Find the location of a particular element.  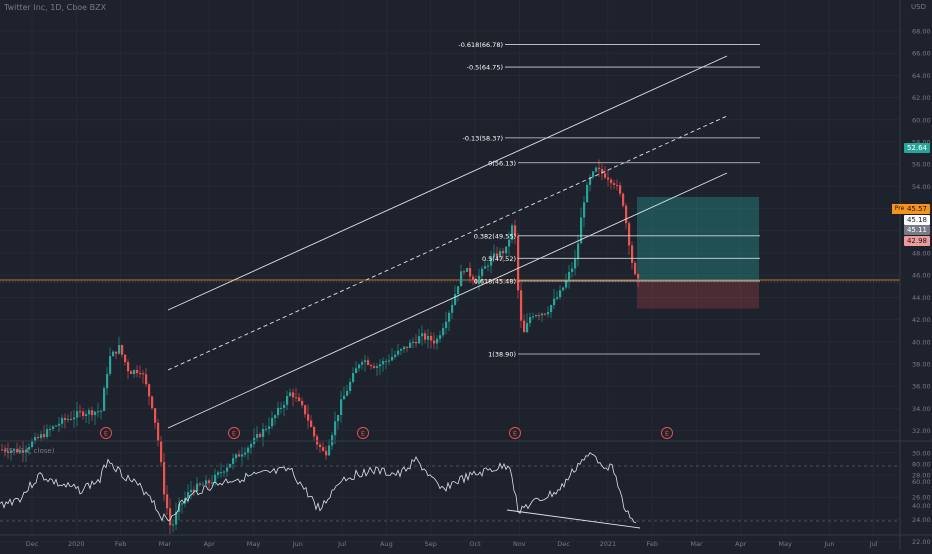

currency-label: USD is located at coordinates (918, 7).